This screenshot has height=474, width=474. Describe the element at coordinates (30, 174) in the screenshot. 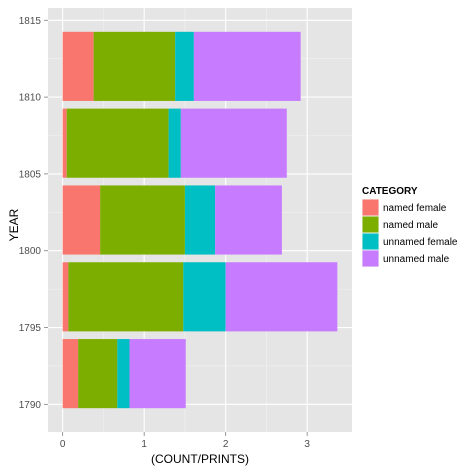

I see `y-tick-label: 1805` at that location.